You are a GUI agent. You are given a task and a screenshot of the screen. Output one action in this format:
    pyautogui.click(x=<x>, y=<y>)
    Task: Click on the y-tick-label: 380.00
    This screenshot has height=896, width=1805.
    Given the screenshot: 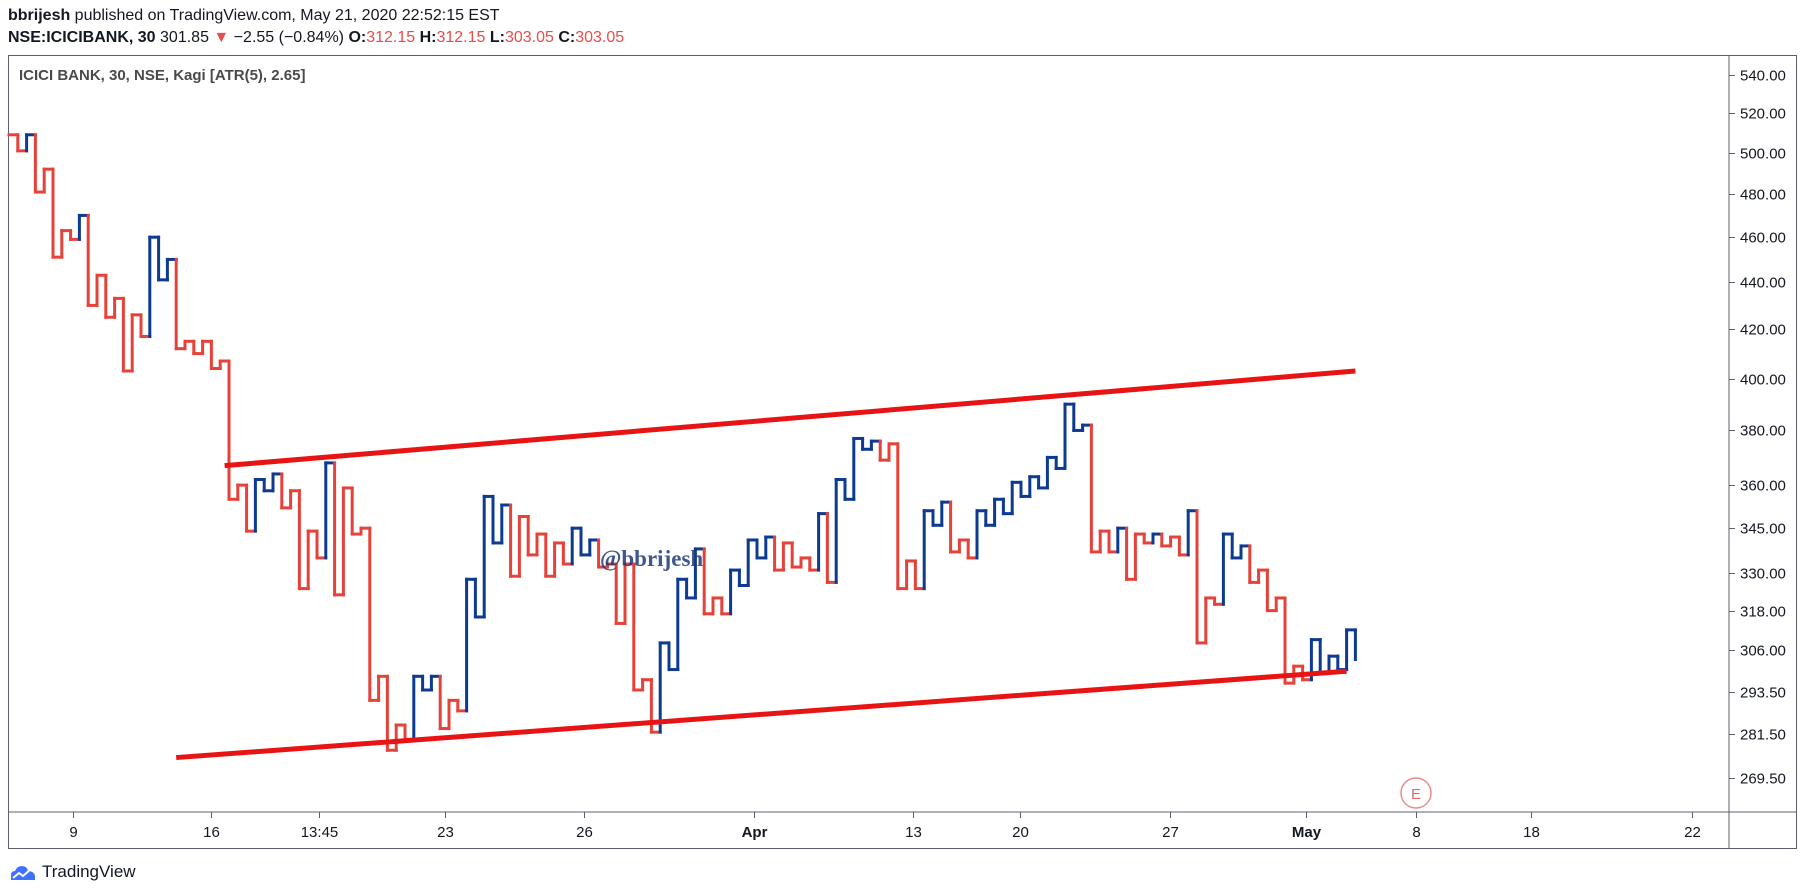 What is the action you would take?
    pyautogui.click(x=1763, y=431)
    